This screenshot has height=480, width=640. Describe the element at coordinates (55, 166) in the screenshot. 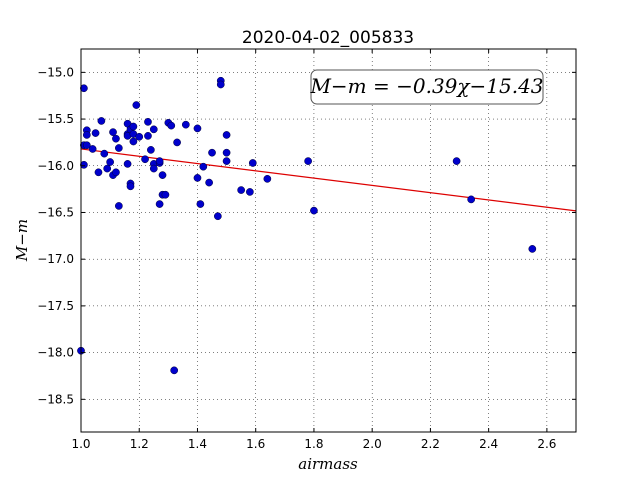

I see `y-tick-label: −16.0` at that location.